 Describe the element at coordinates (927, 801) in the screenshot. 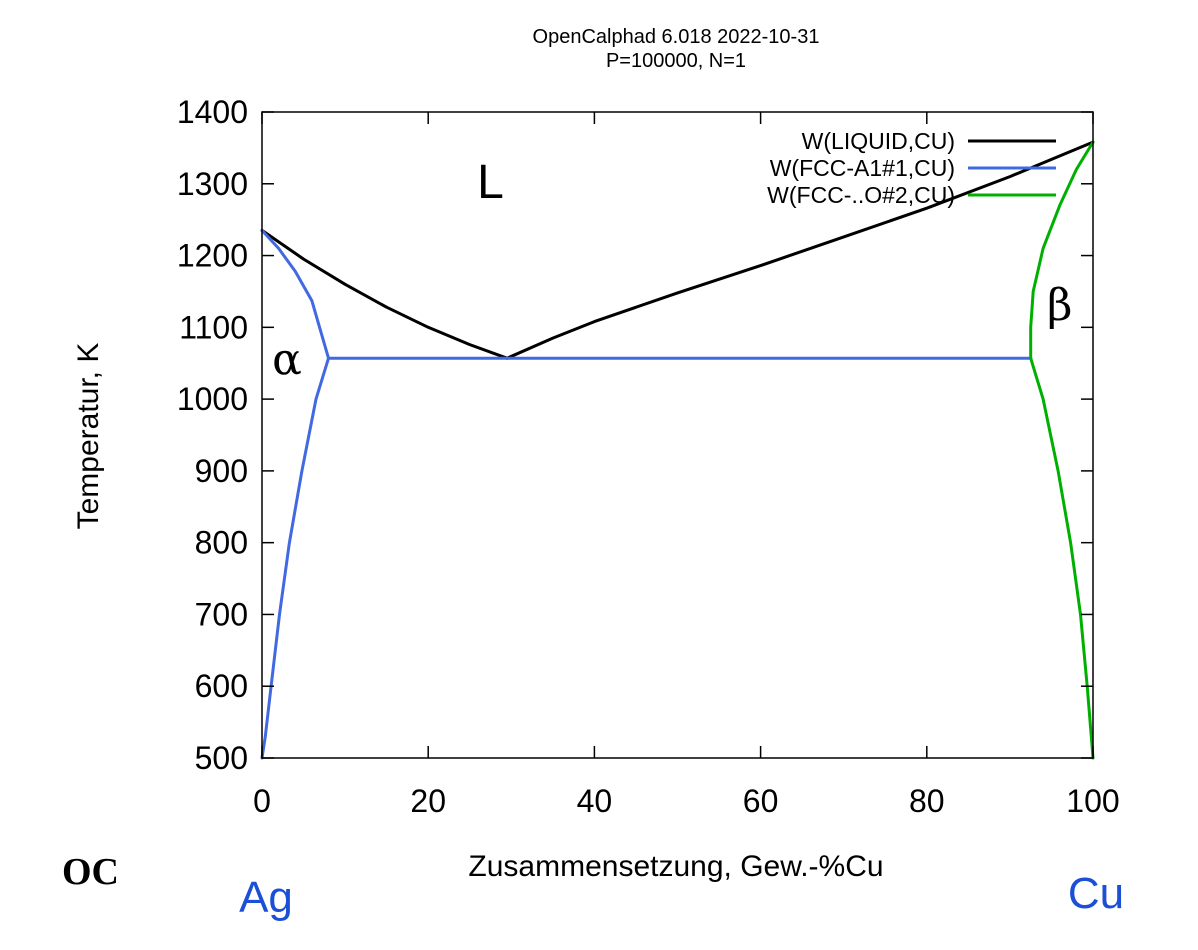

I see `x-tick-label: 80` at that location.